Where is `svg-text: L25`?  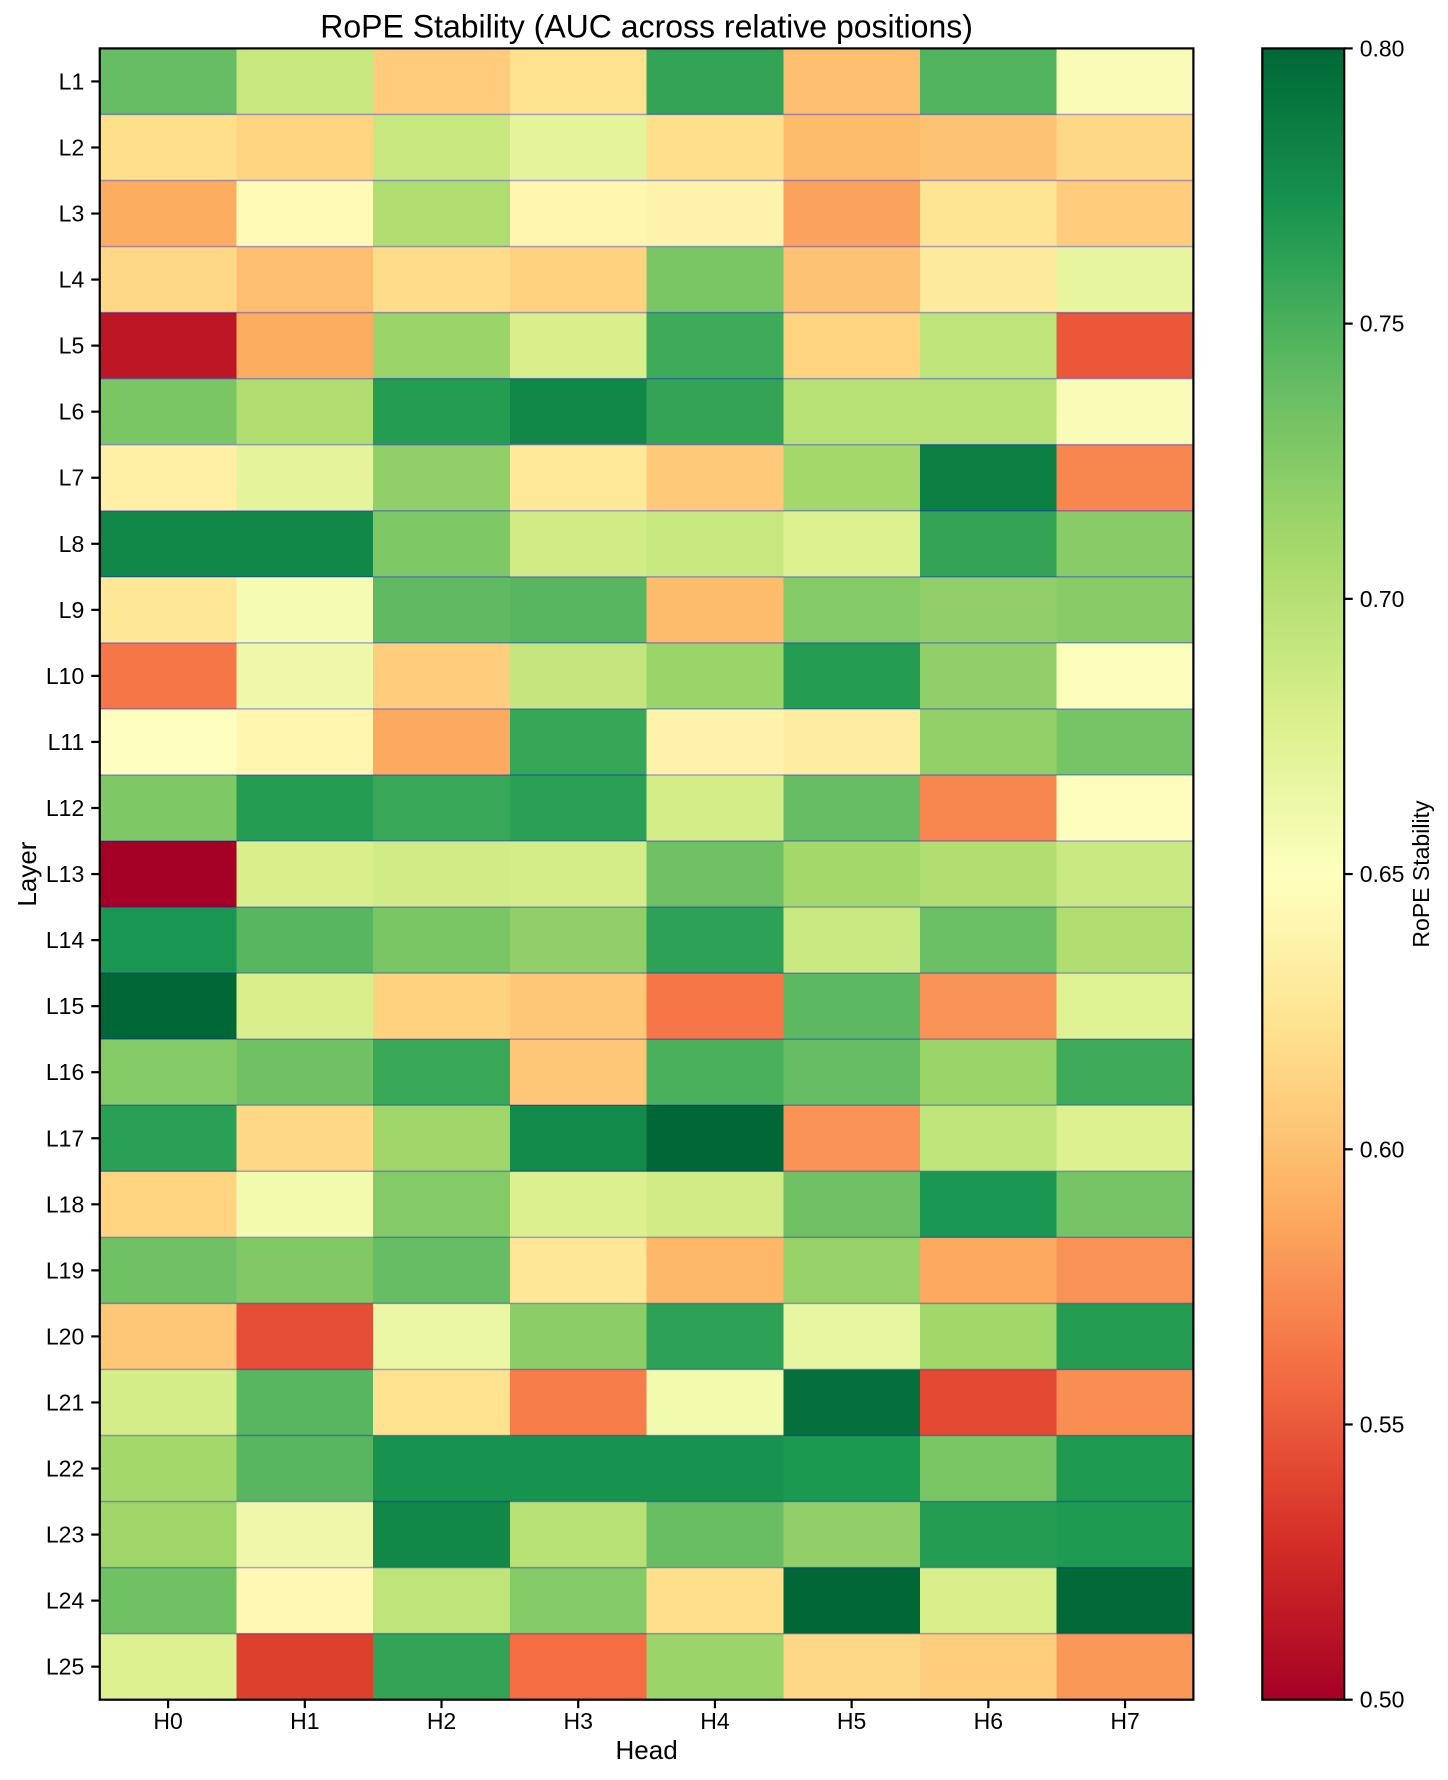 svg-text: L25 is located at coordinates (65, 1667).